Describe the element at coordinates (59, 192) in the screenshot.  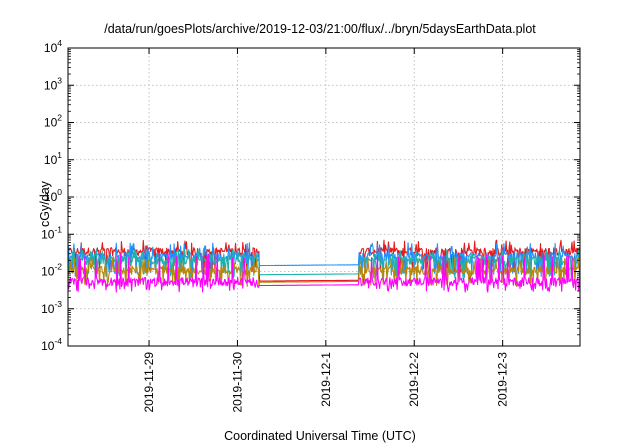
I see `y-tick-exponent: 0` at that location.